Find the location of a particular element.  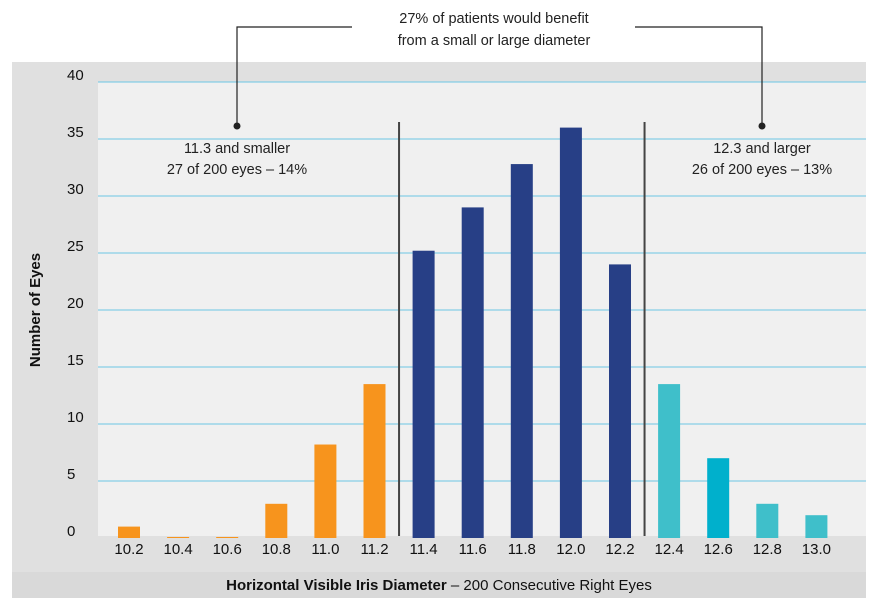

category-label: 11.6 is located at coordinates (473, 549).